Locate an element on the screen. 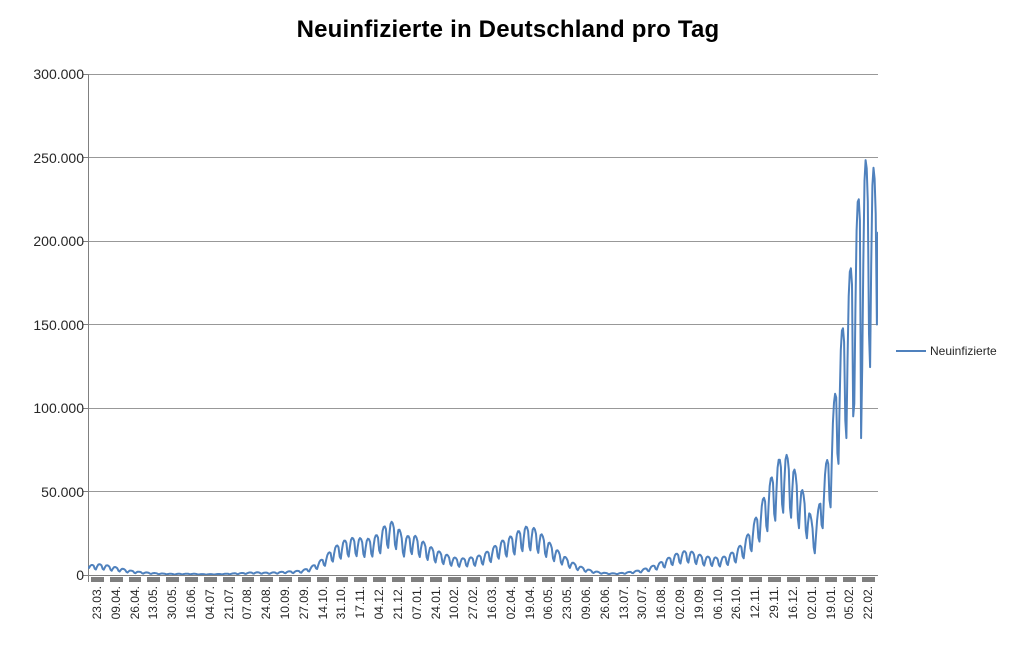  y-axis-label: 0 is located at coordinates (80, 575).